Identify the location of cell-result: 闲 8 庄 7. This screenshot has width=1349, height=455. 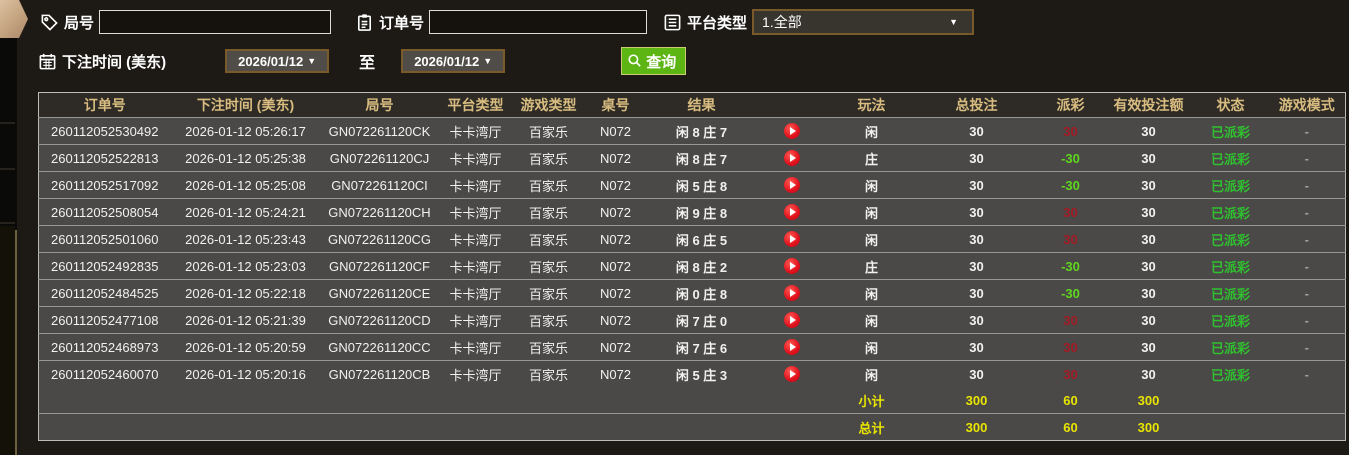
(701, 131).